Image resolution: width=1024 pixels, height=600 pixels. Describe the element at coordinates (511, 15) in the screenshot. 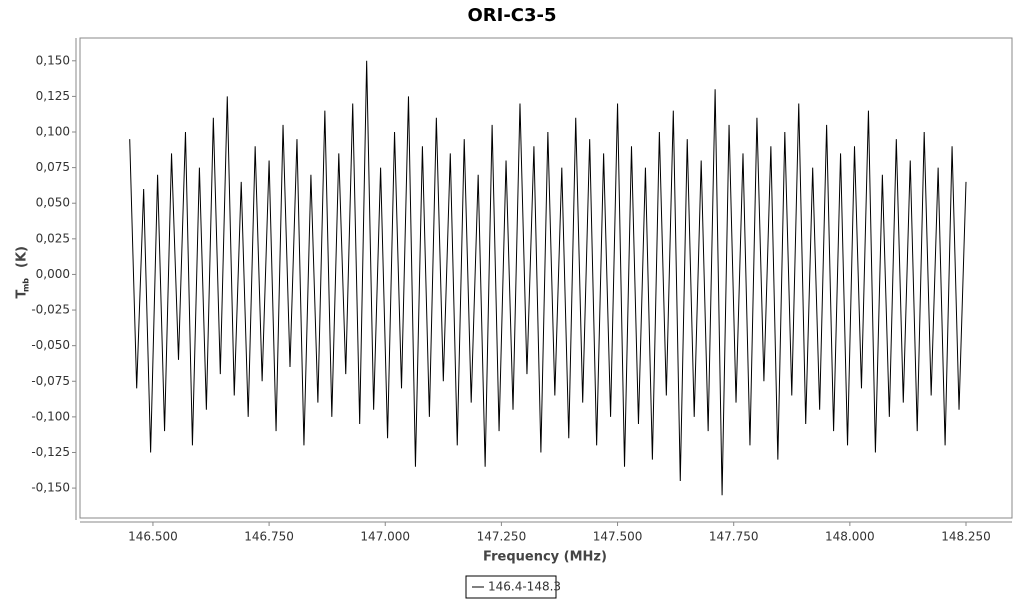

I see `chart-title: ORI-C3-5` at that location.